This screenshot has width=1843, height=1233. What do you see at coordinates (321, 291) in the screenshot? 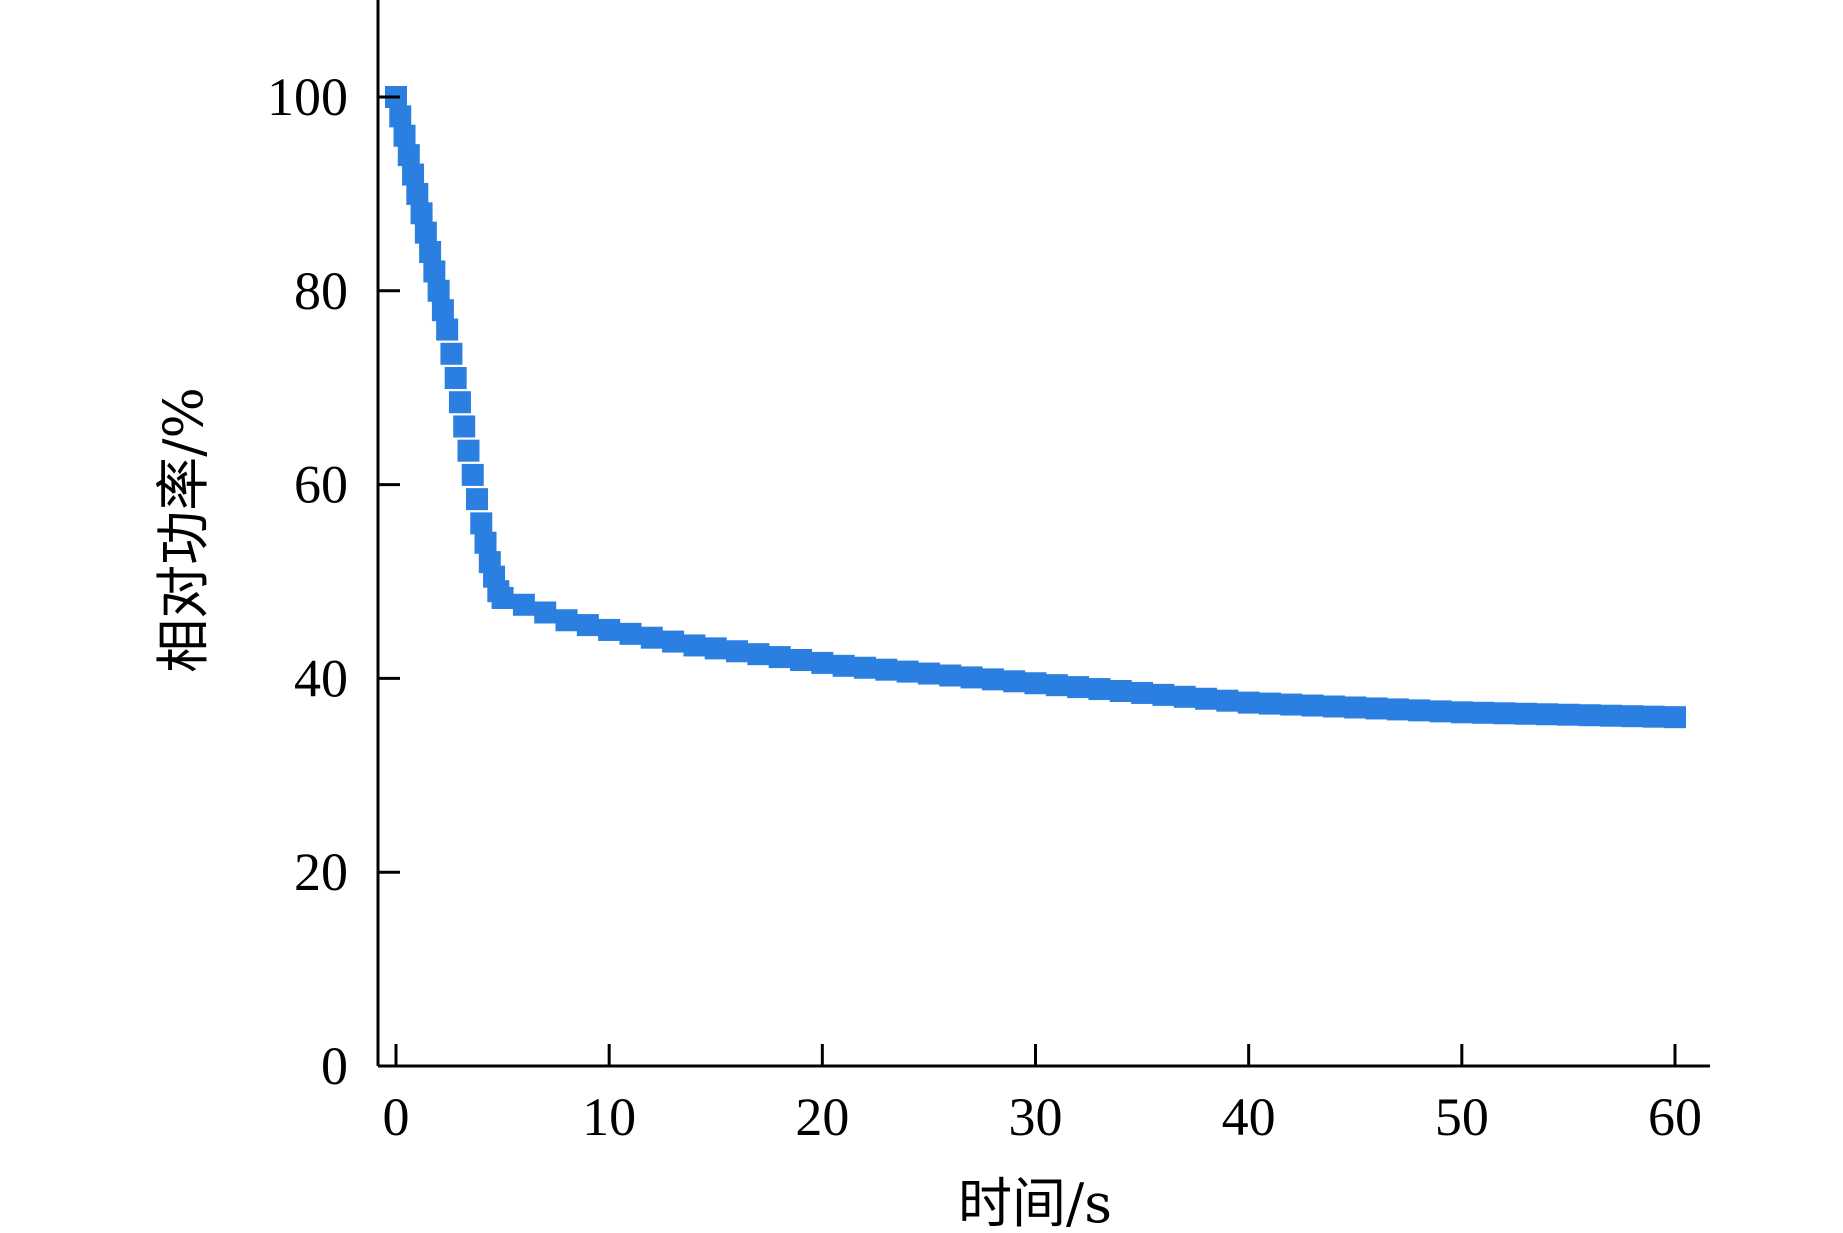
I see `y-tick-label: 80` at bounding box center [321, 291].